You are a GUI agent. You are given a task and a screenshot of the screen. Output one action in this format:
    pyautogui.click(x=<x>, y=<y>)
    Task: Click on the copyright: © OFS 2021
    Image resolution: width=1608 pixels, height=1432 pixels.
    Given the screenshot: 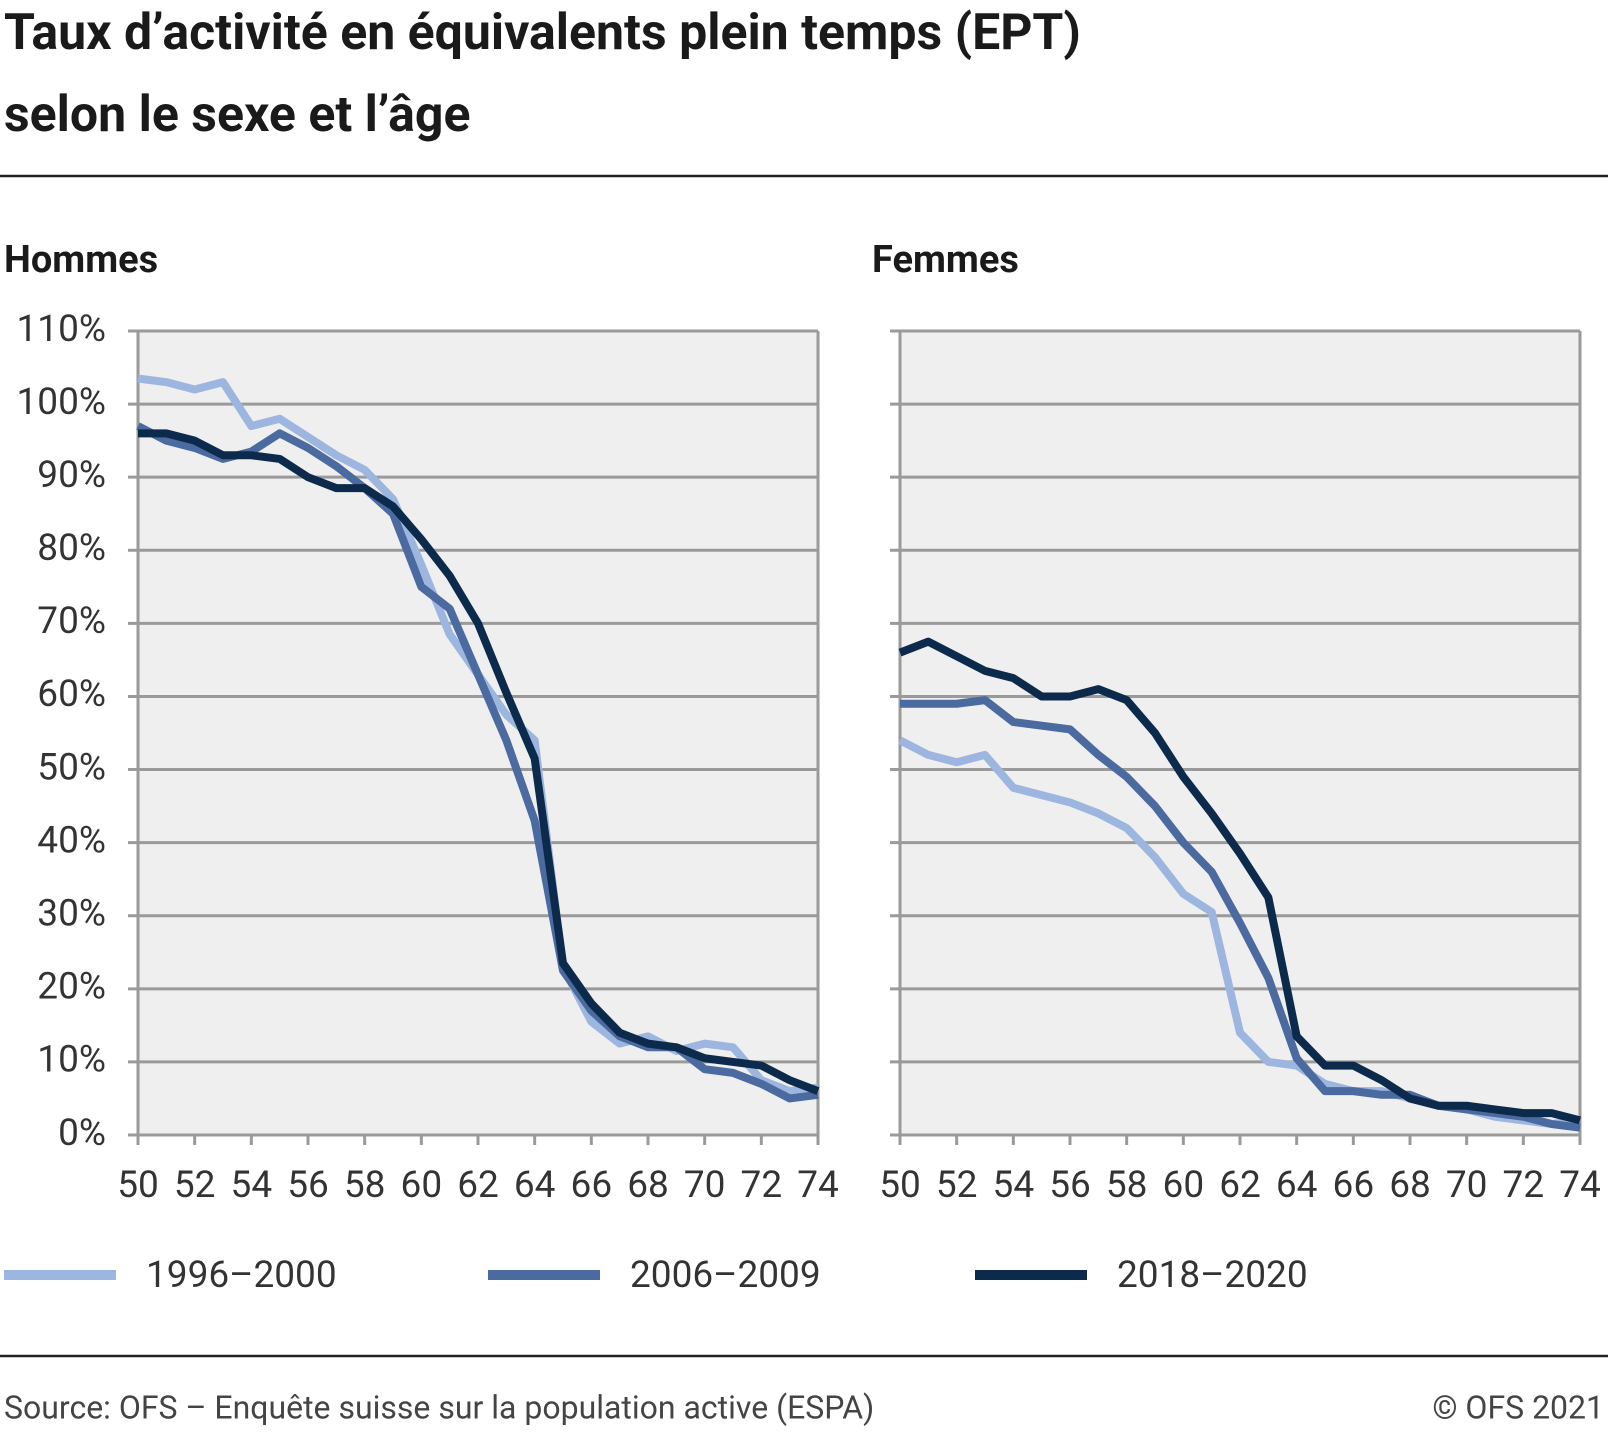 What is the action you would take?
    pyautogui.click(x=1518, y=1407)
    